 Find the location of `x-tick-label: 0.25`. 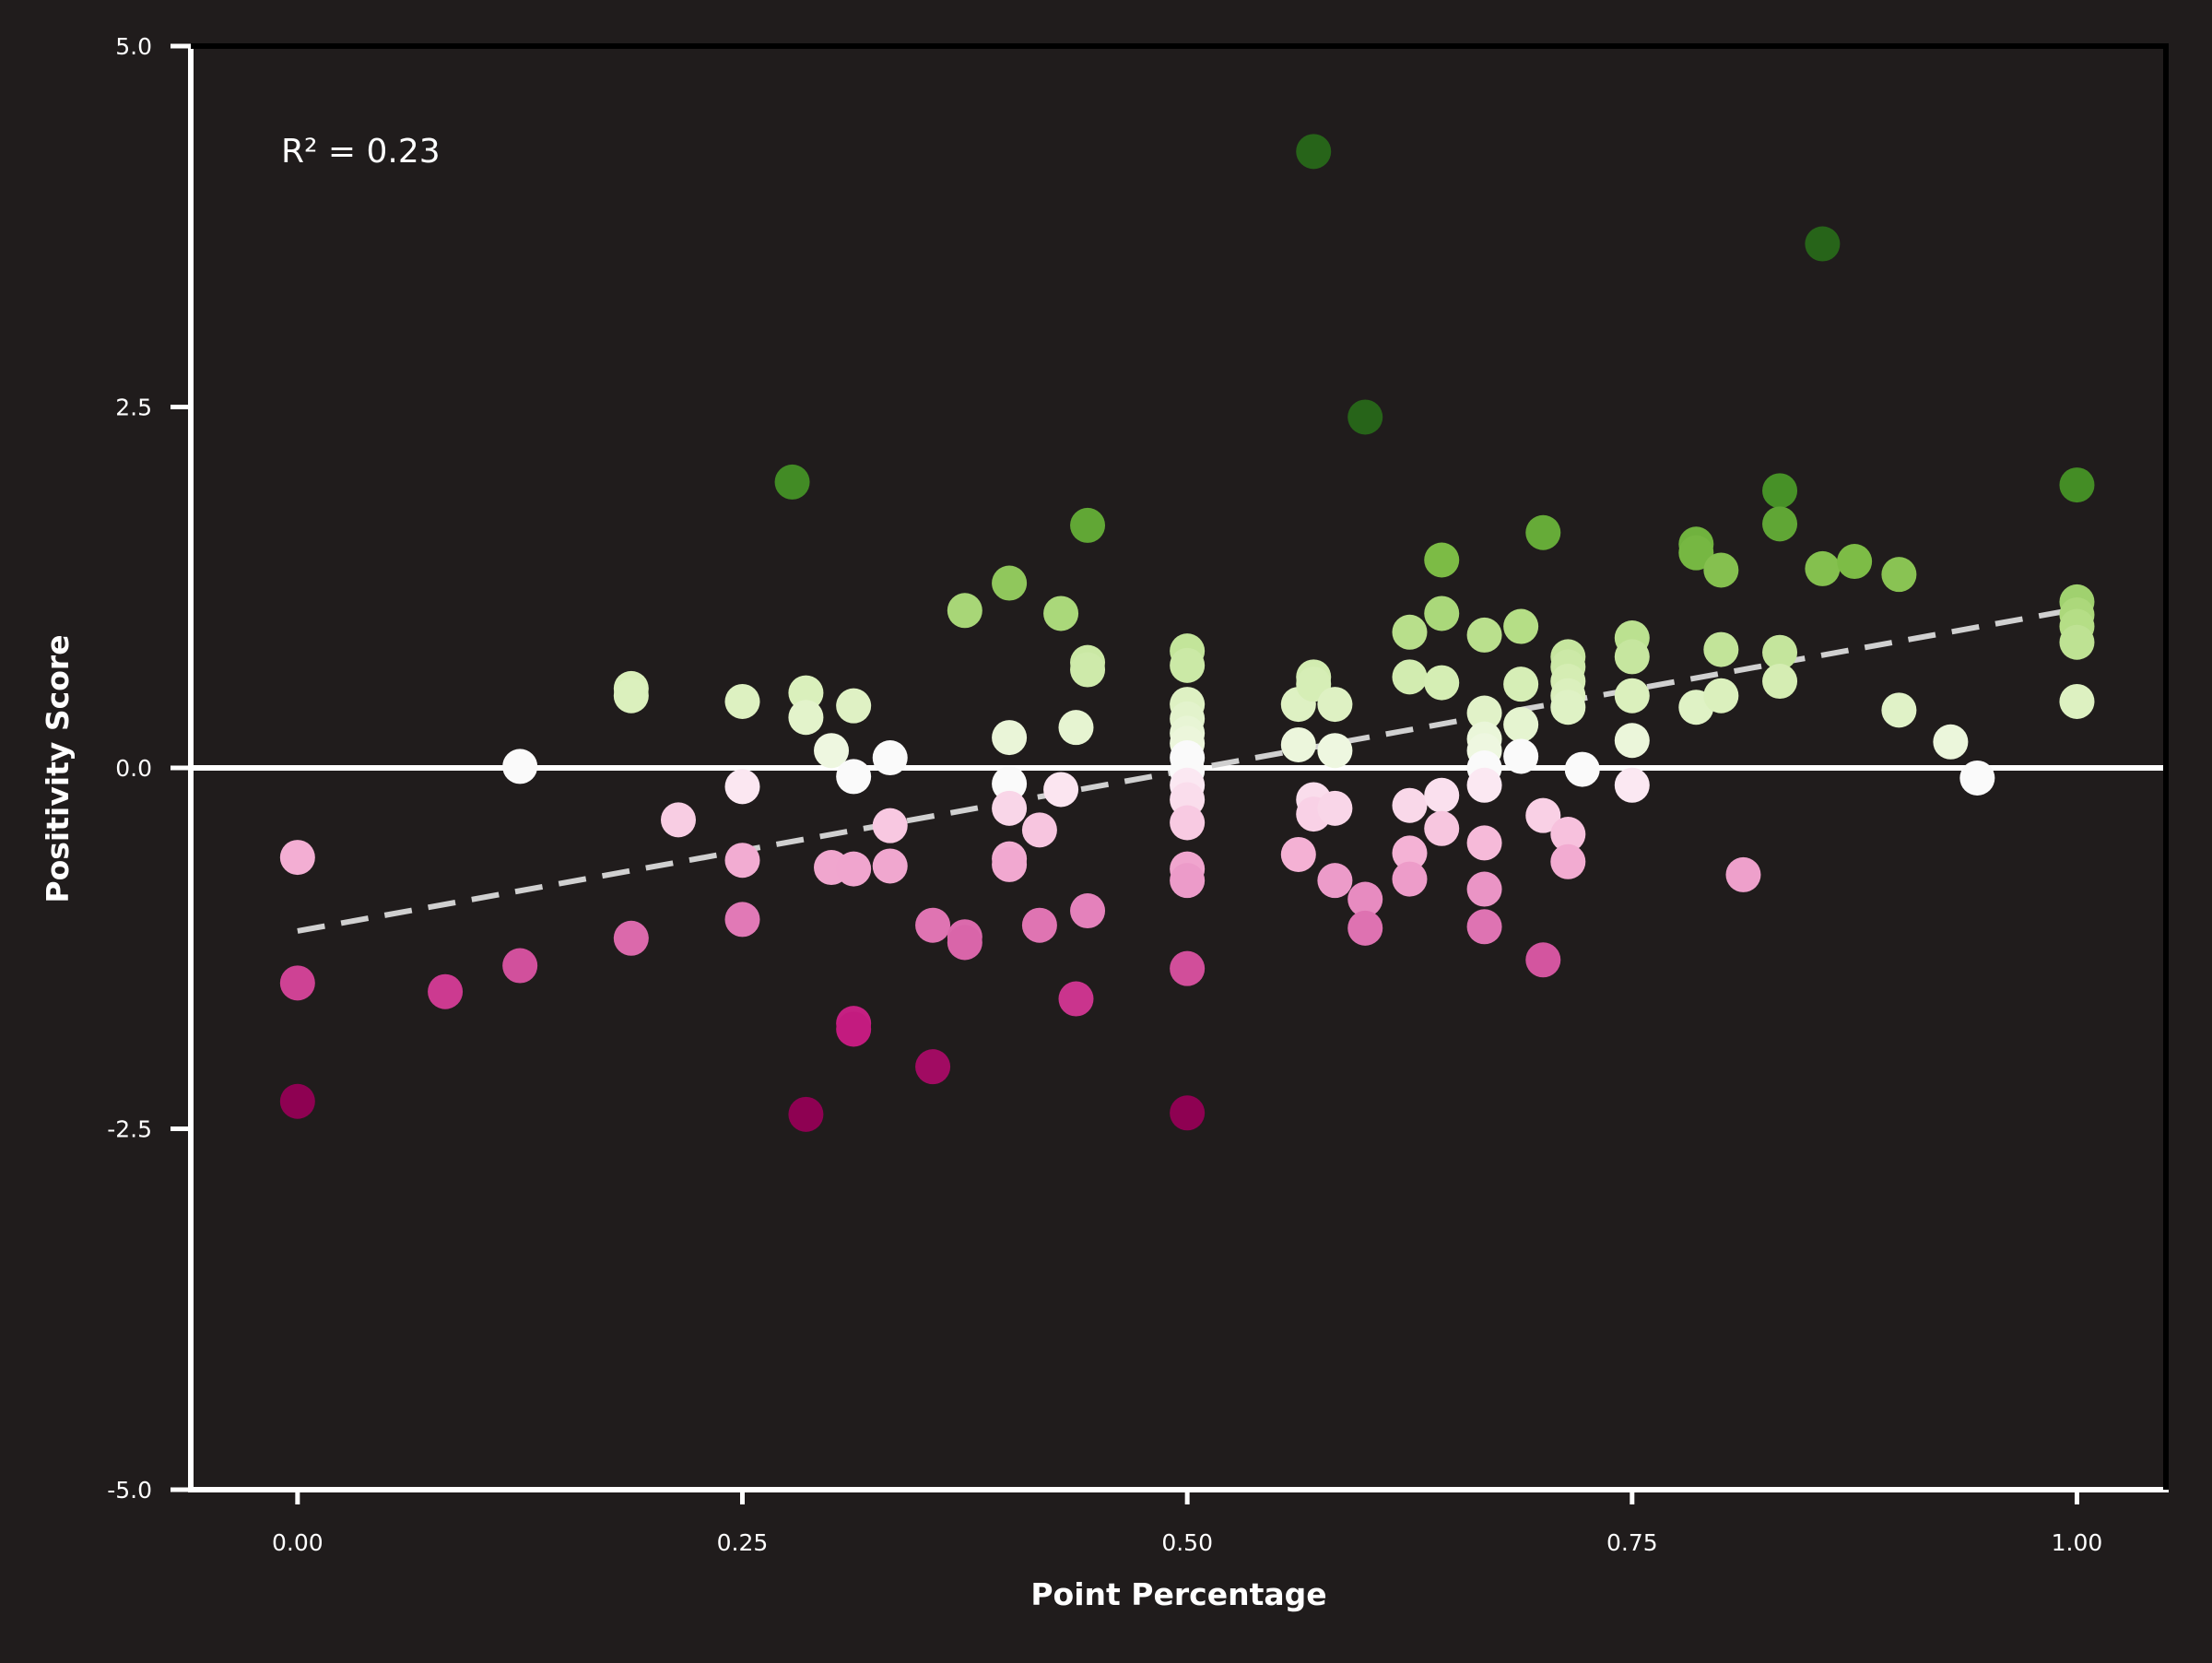

x-tick-label: 0.25 is located at coordinates (743, 1542).